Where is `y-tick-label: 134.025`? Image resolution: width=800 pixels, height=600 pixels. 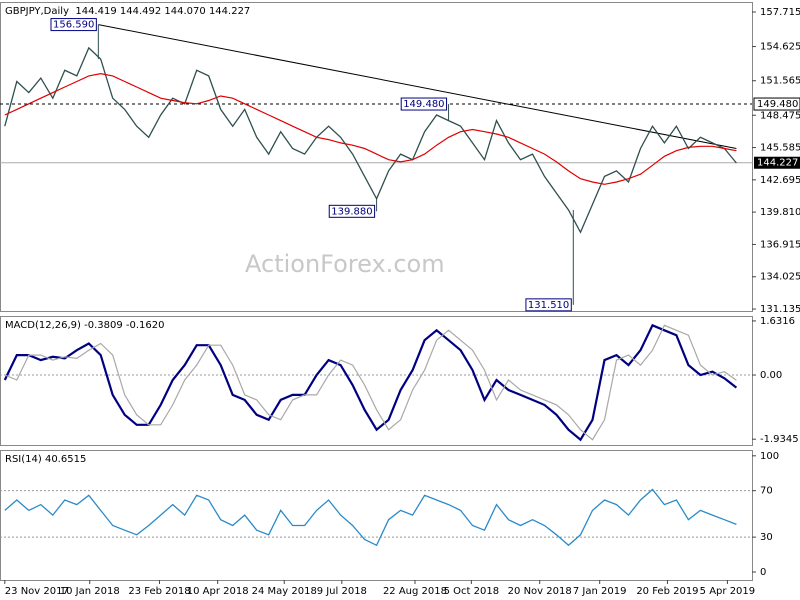
y-tick-label: 134.025 is located at coordinates (780, 277).